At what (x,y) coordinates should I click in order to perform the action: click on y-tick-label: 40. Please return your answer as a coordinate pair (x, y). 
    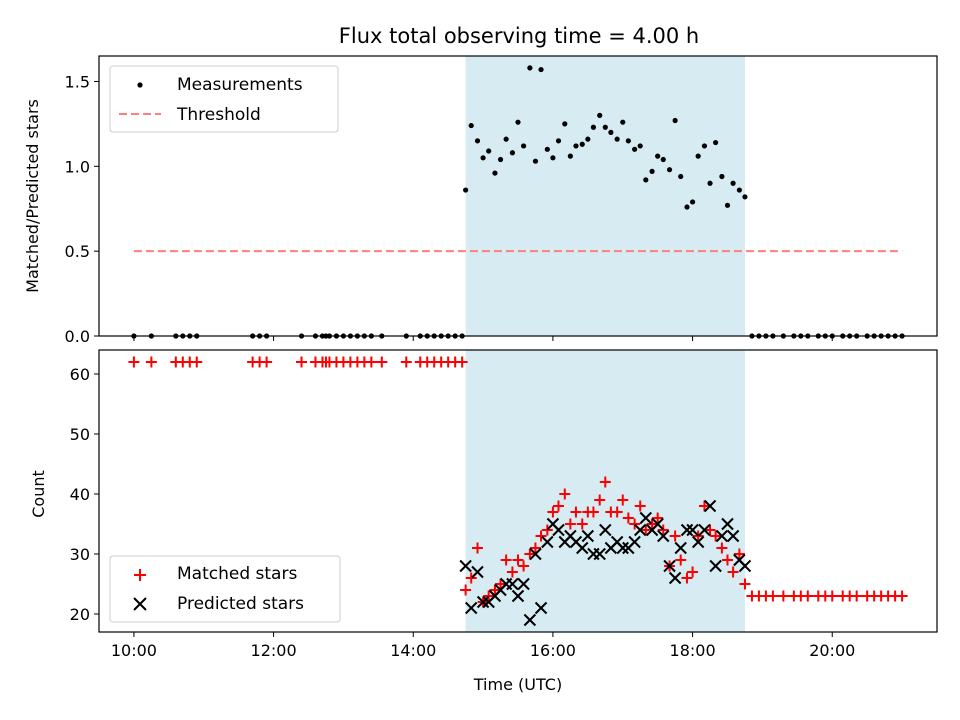
    Looking at the image, I should click on (80, 494).